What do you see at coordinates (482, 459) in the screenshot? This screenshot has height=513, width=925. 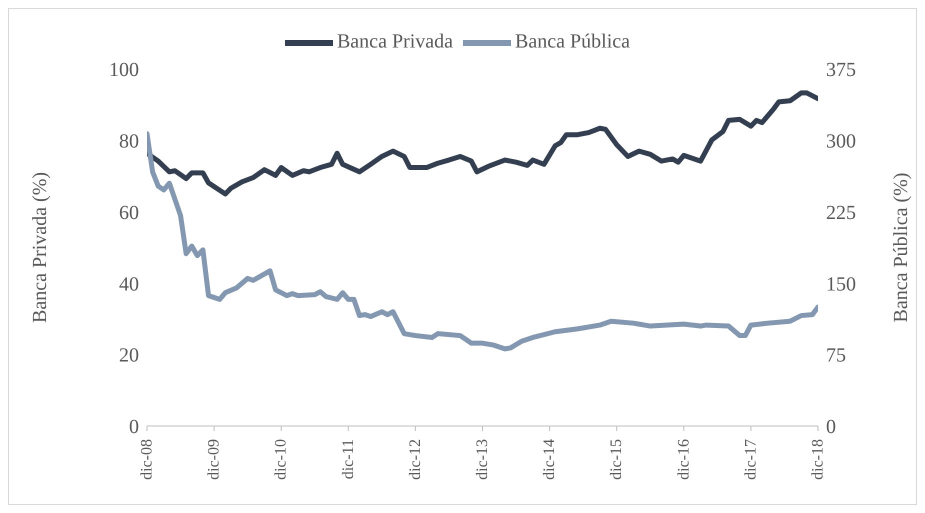 I see `x-tick-label: dic-13` at bounding box center [482, 459].